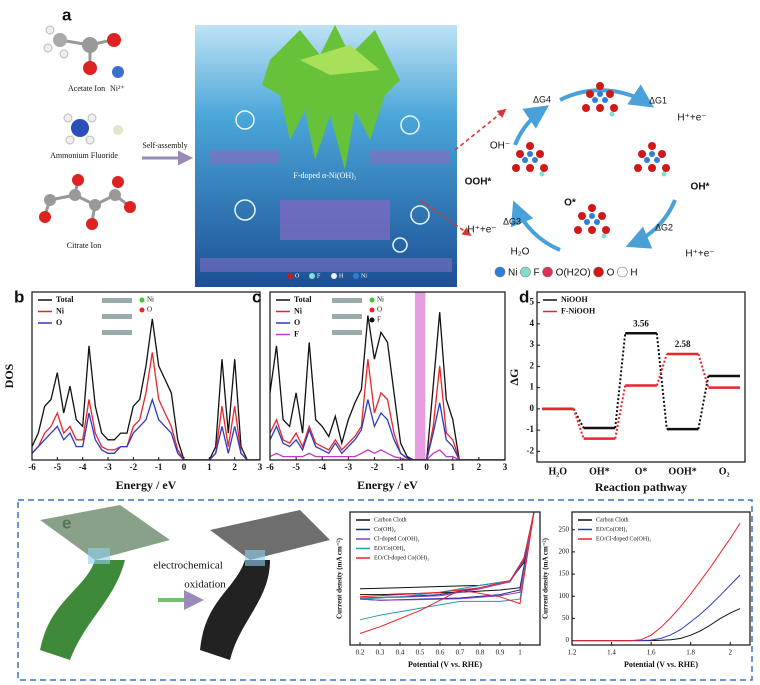  Describe the element at coordinates (500, 653) in the screenshot. I see `x-tick-label: 0.9` at that location.